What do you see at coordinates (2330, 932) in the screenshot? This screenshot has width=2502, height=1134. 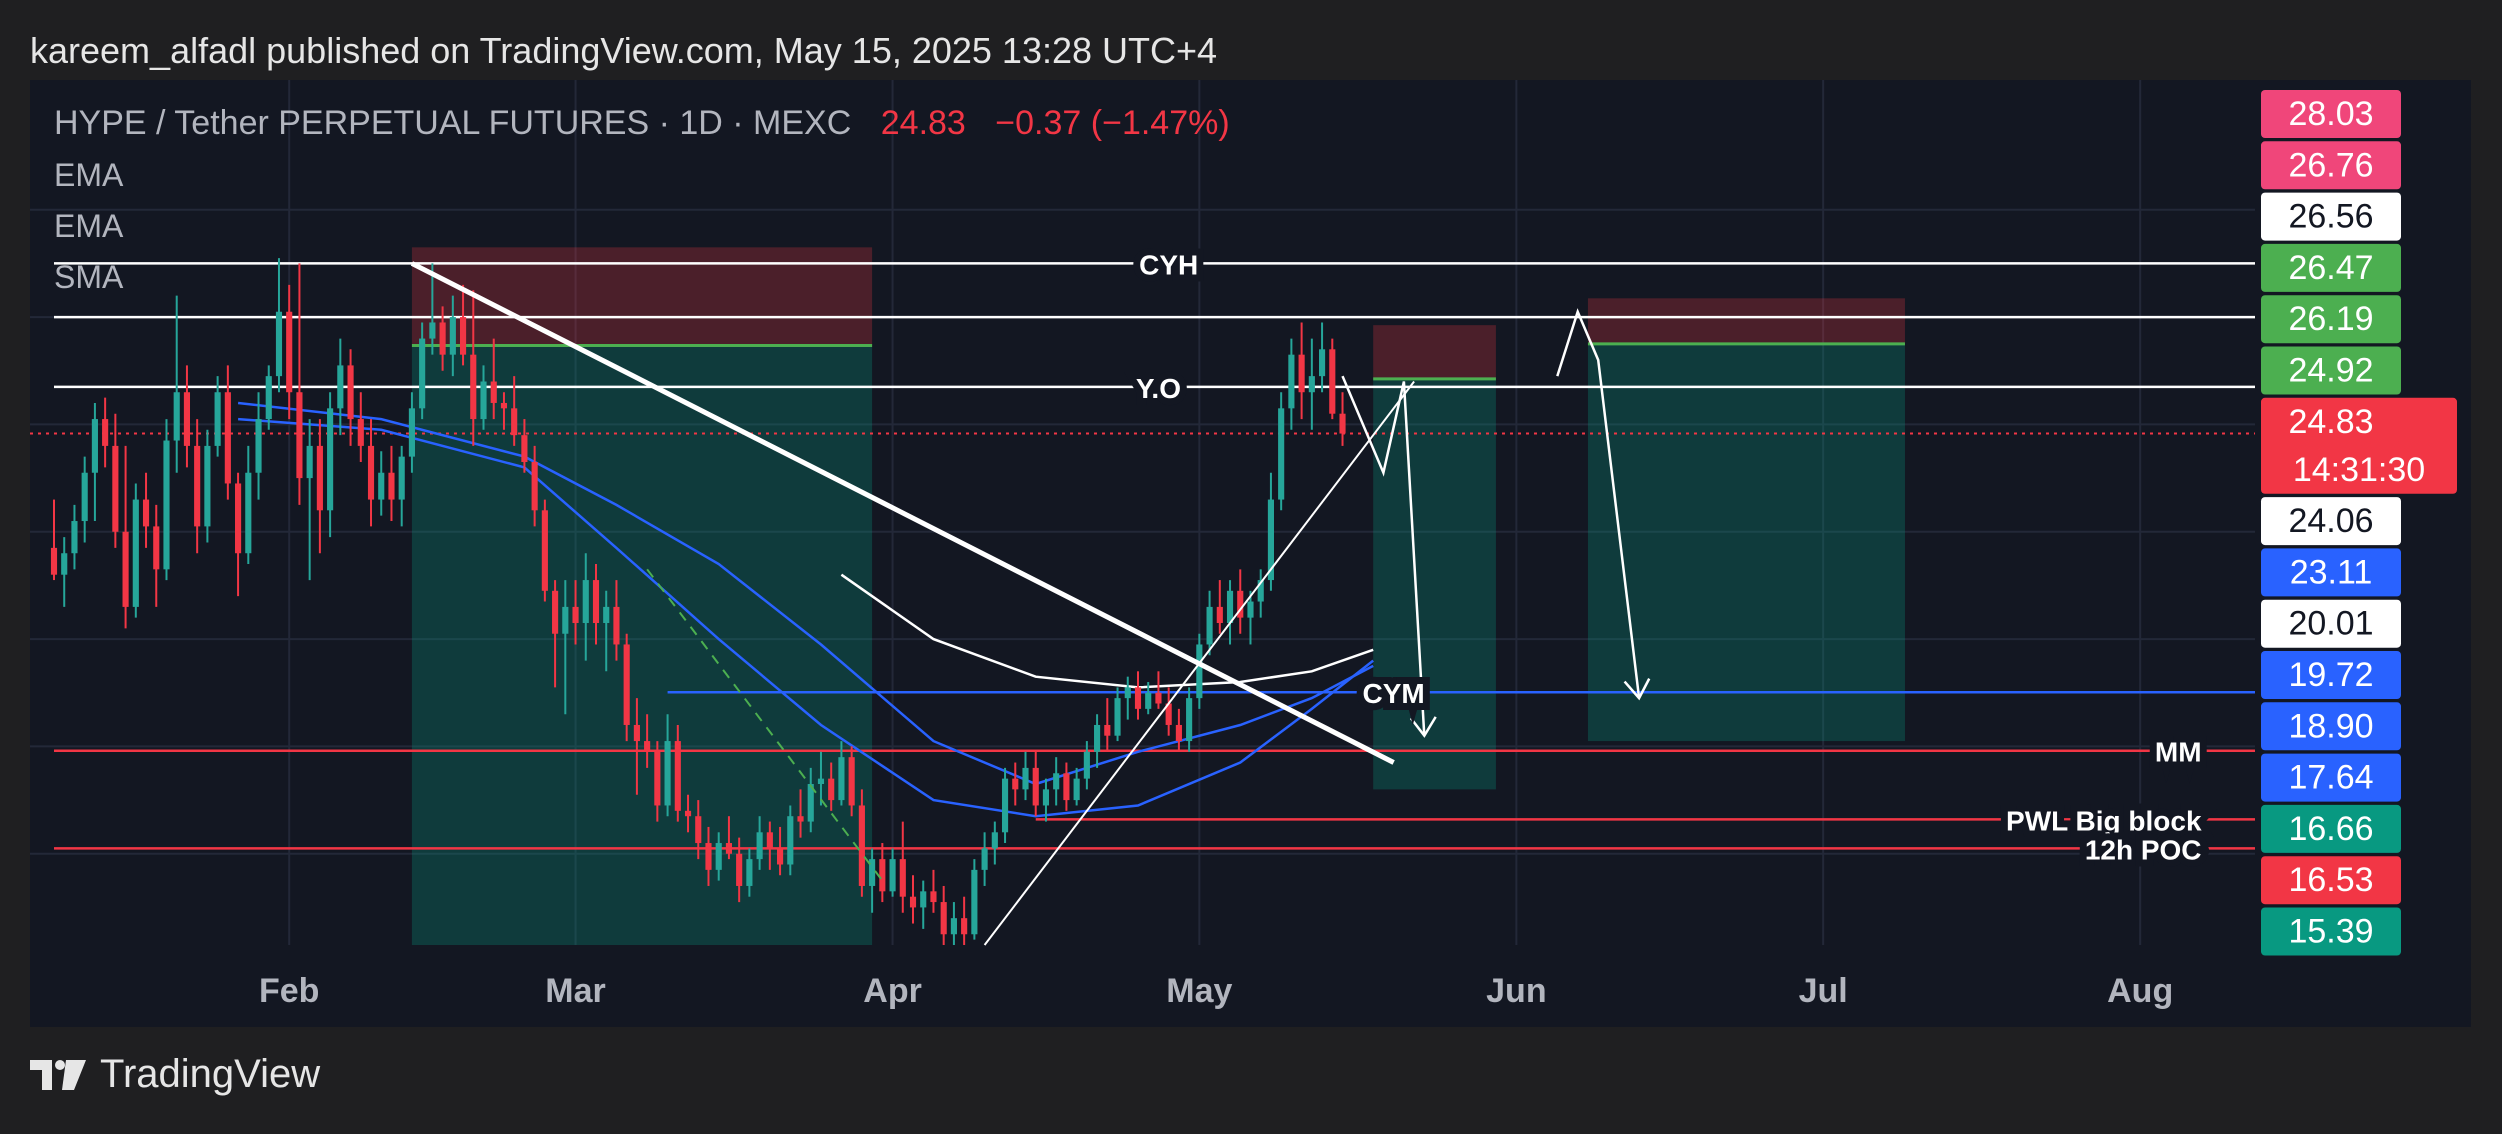 I see `price-tag-15: 15.39` at bounding box center [2330, 932].